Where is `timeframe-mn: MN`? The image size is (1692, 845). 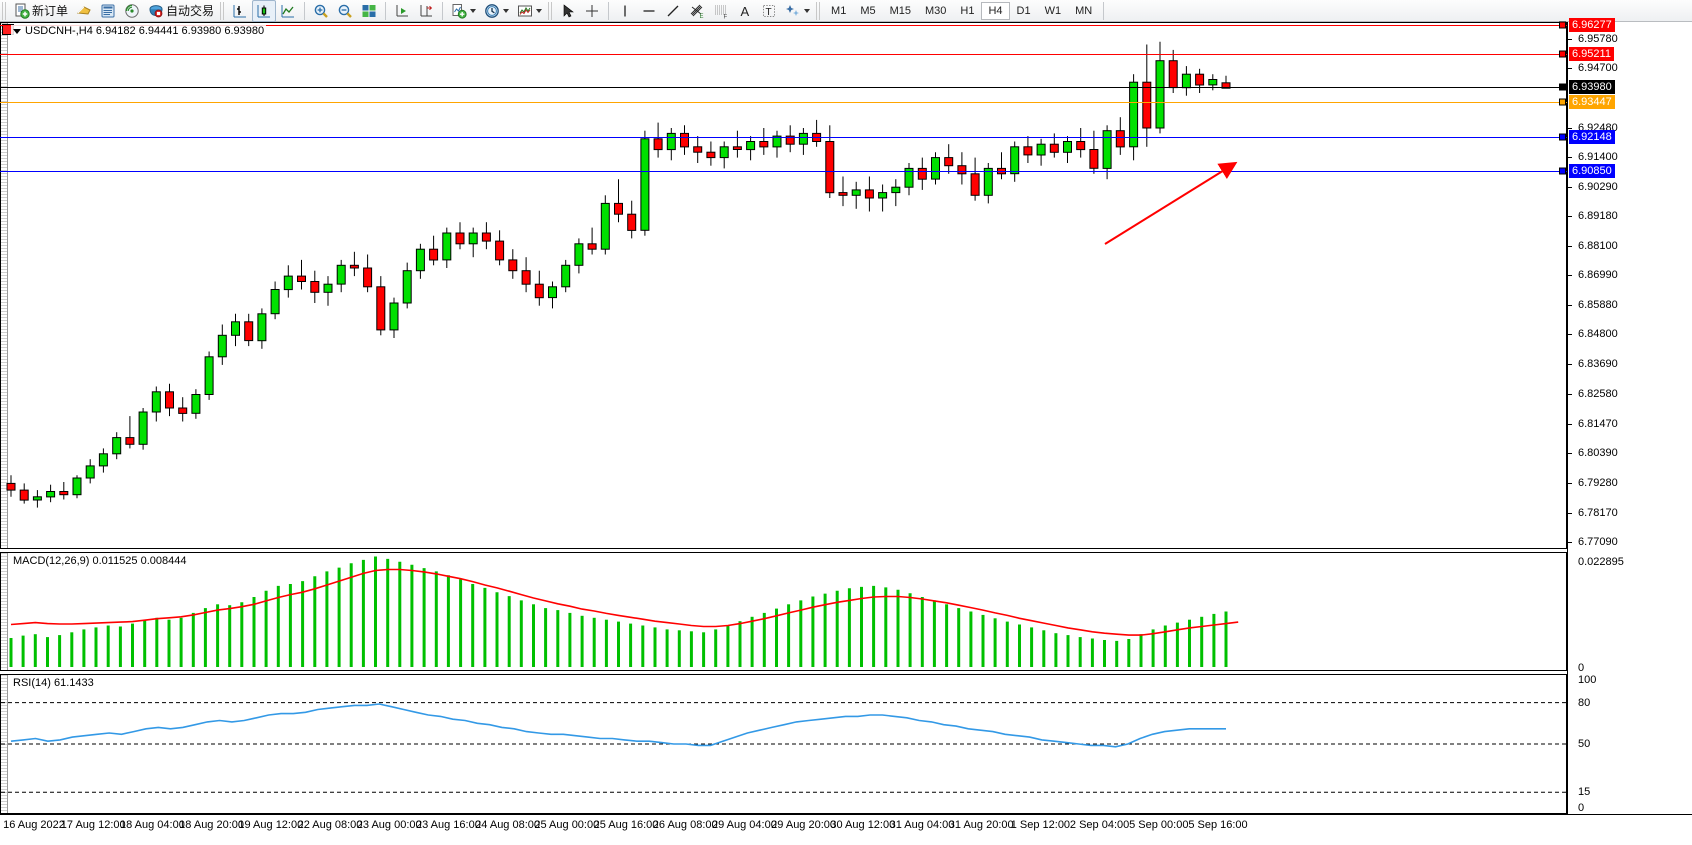 timeframe-mn: MN is located at coordinates (1084, 10).